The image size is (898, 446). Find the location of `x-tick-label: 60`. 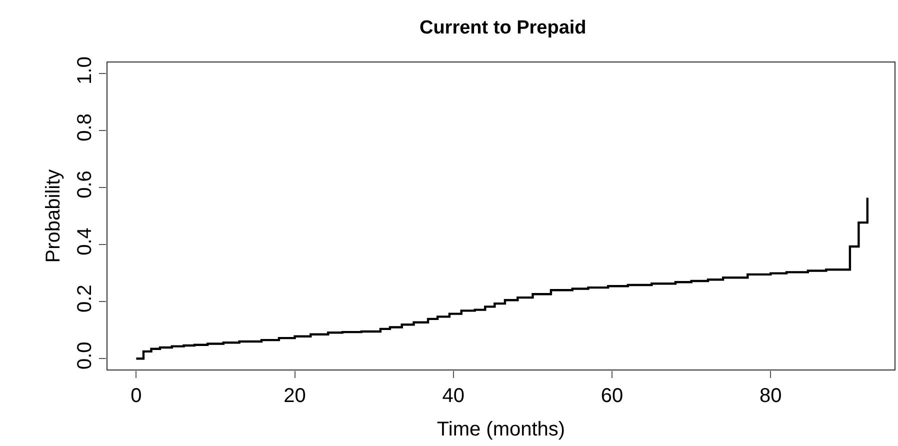

x-tick-label: 60 is located at coordinates (612, 396).